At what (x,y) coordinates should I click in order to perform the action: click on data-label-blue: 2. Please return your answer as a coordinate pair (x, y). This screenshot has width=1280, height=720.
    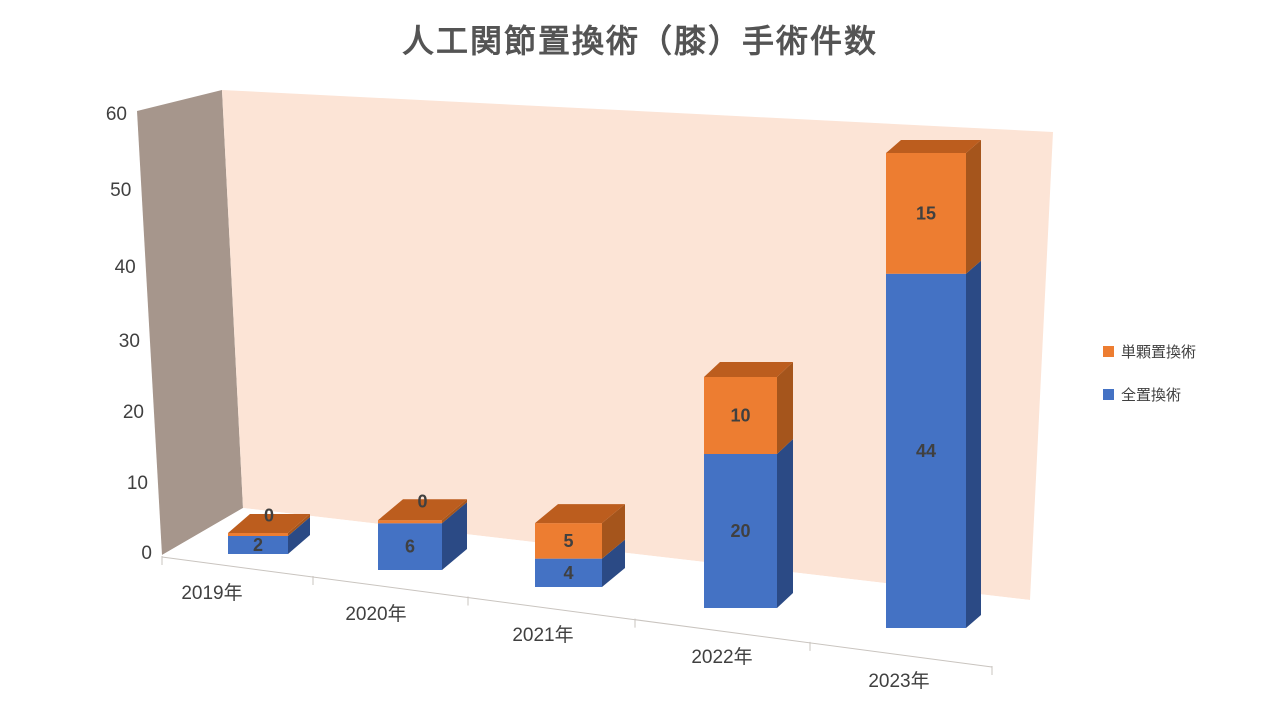
    Looking at the image, I should click on (258, 545).